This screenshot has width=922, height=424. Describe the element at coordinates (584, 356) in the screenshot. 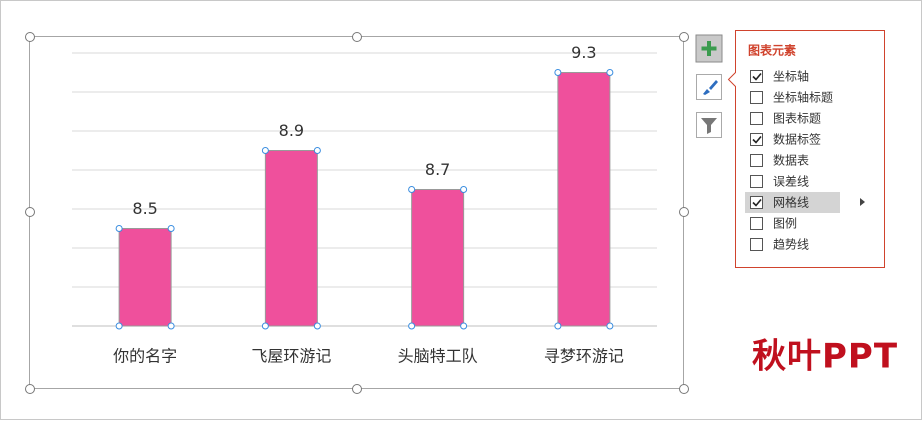

I see `x-tick-label: 寻梦环游记` at that location.